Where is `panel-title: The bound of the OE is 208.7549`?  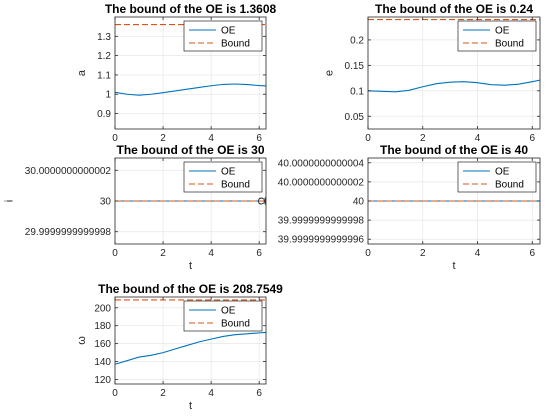
panel-title: The bound of the OE is 208.7549 is located at coordinates (190, 289).